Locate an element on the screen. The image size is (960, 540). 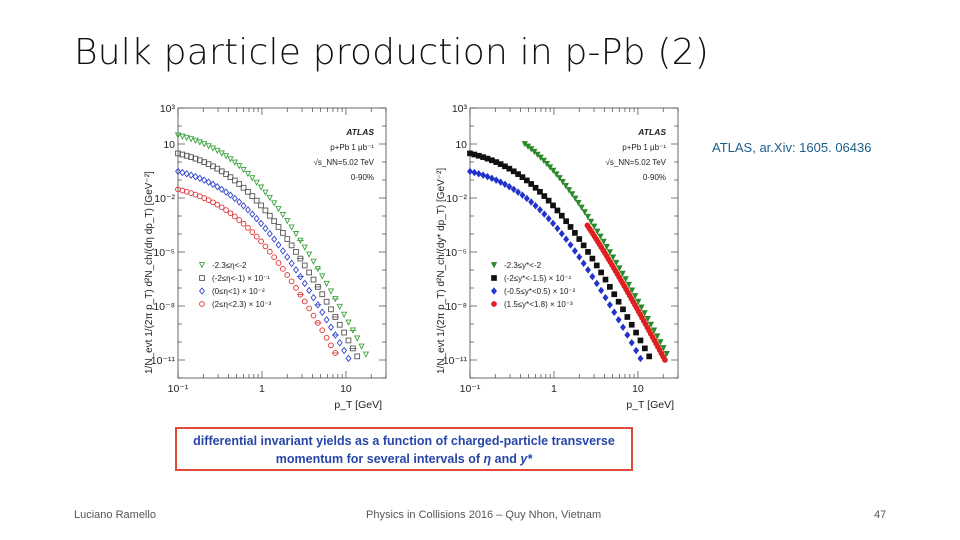
plot-frame is located at coordinates (282, 243).